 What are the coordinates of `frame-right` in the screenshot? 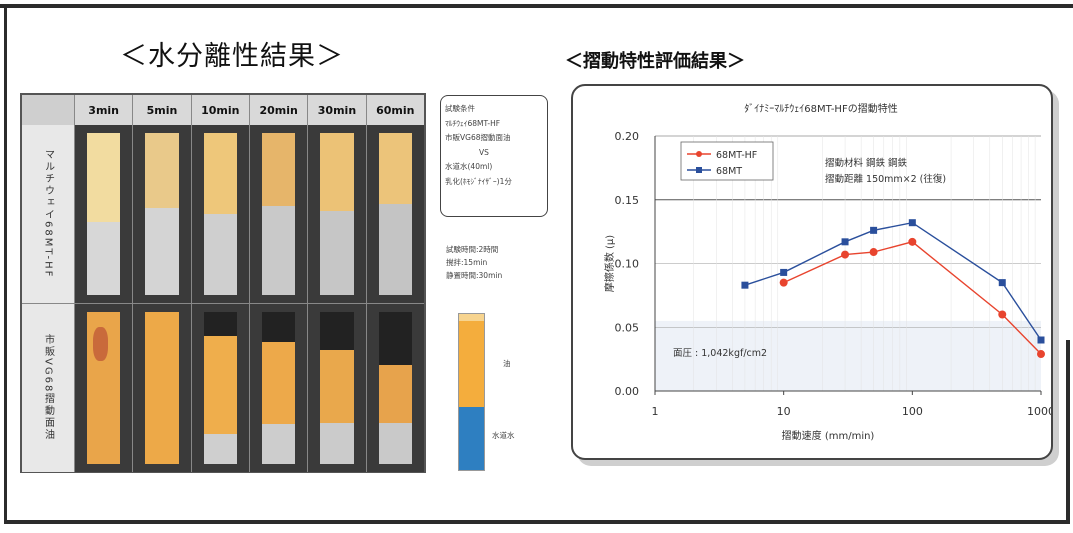 It's located at (1068, 432).